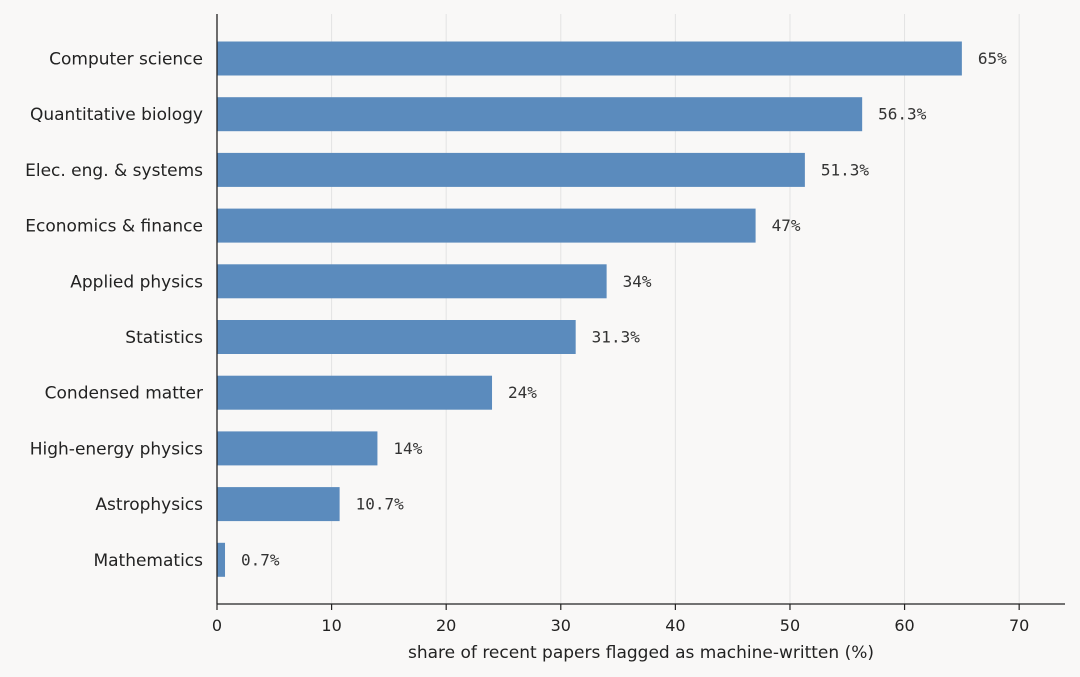 The width and height of the screenshot is (1080, 677). I want to click on x-tick-label: 40, so click(675, 625).